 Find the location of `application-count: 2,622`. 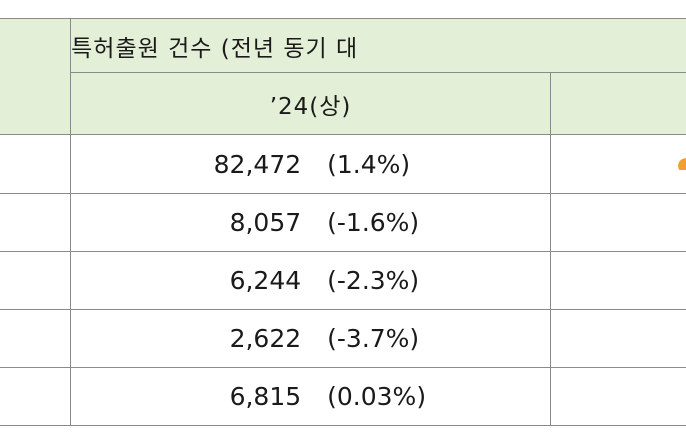

application-count: 2,622 is located at coordinates (265, 338).